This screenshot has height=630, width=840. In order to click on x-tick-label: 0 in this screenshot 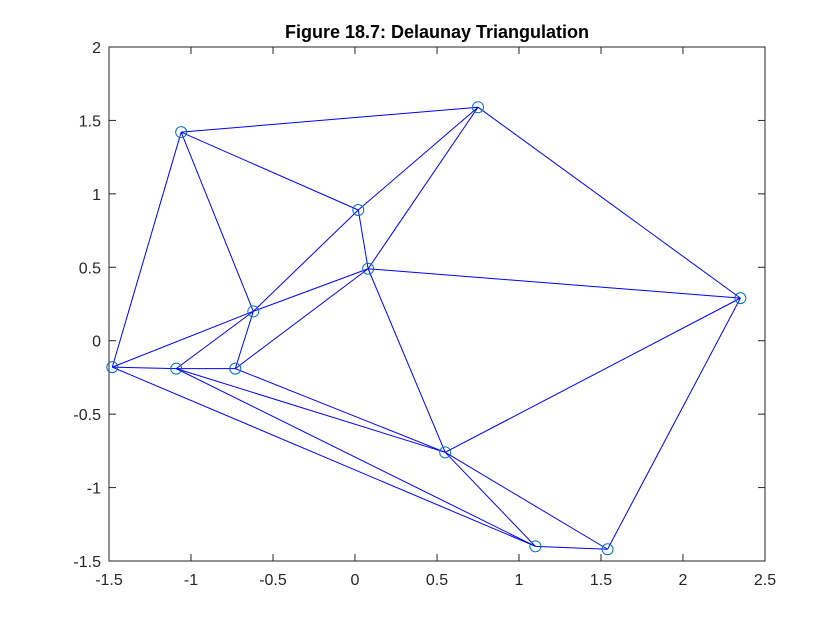, I will do `click(355, 580)`.